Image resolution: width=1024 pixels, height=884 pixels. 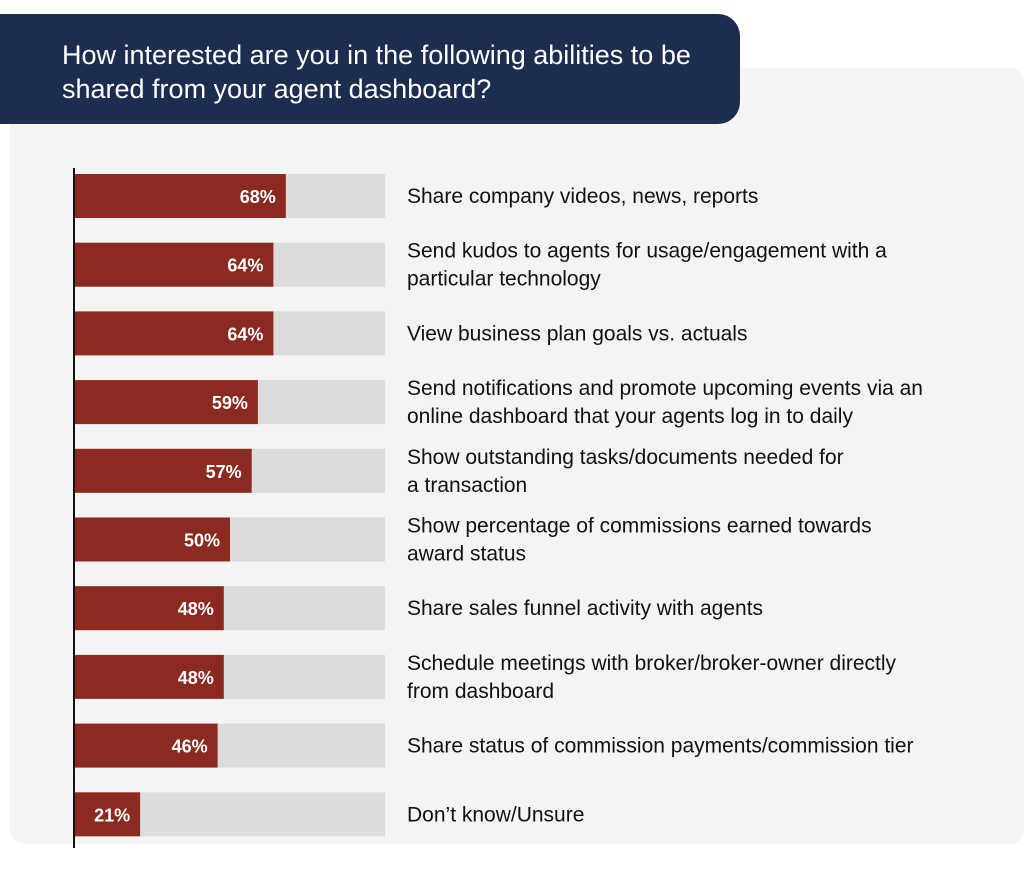 I want to click on category-label-line: Share company videos, news, reports, so click(x=582, y=196).